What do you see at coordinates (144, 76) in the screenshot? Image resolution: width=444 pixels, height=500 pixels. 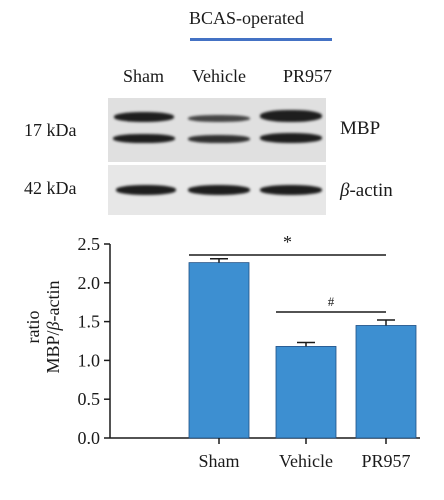 I see `lane-label-sham: Sham` at bounding box center [144, 76].